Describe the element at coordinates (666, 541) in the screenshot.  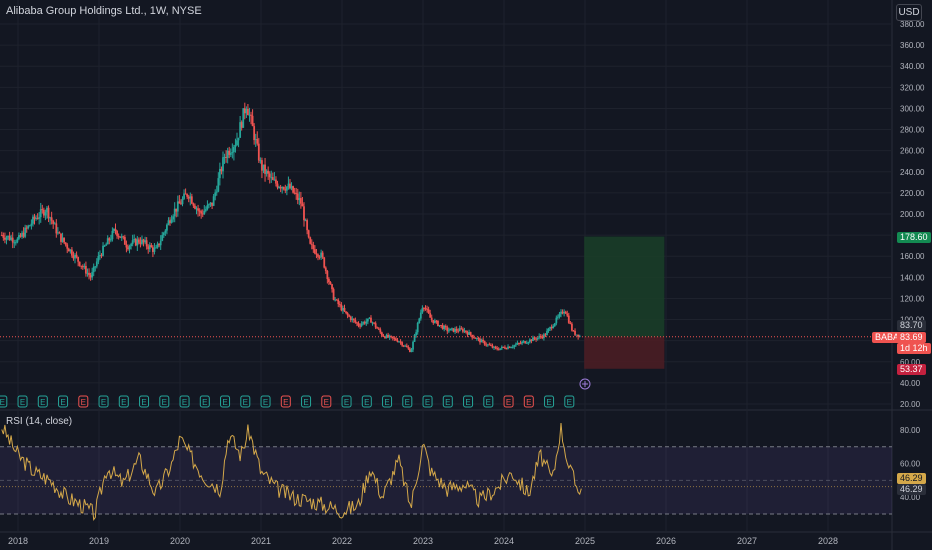
I see `x-tick-label: 2026` at that location.